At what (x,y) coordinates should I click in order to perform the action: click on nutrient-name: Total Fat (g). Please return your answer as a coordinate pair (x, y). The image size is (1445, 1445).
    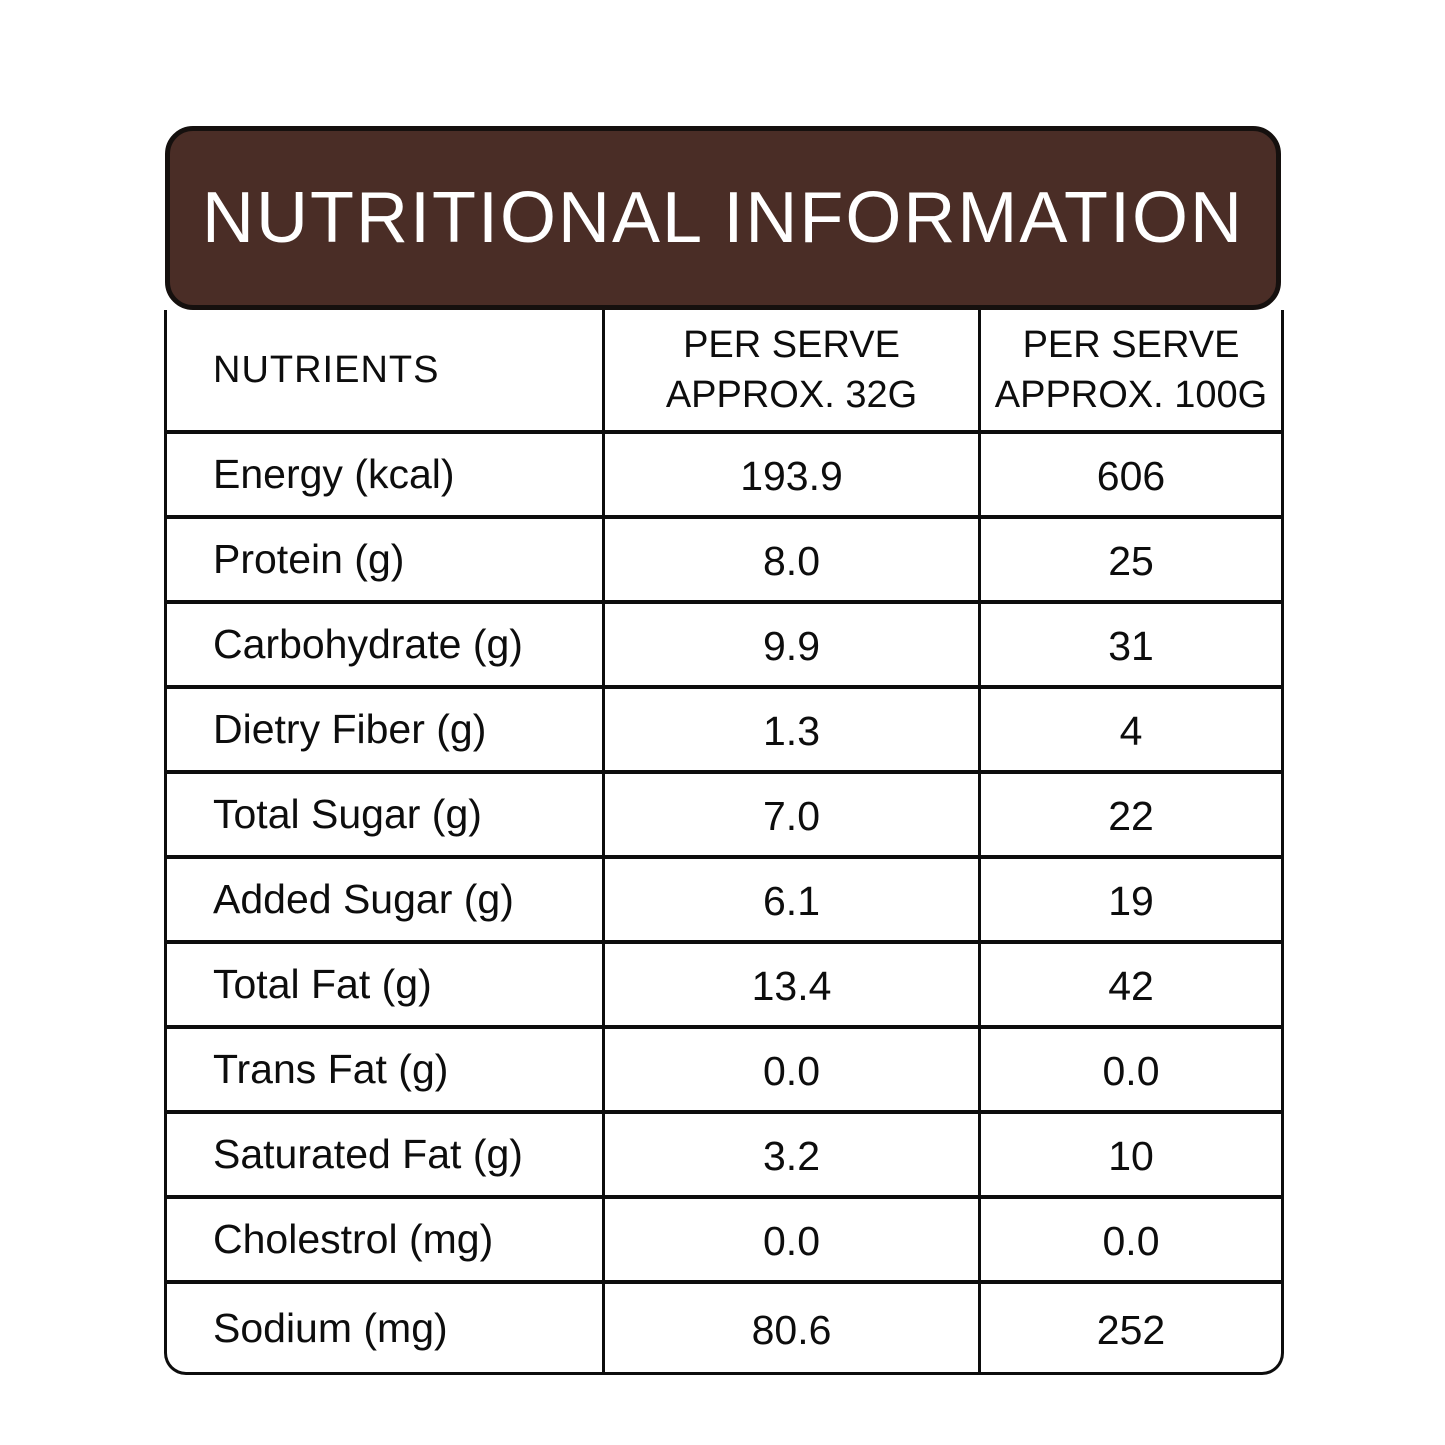
    Looking at the image, I should click on (386, 984).